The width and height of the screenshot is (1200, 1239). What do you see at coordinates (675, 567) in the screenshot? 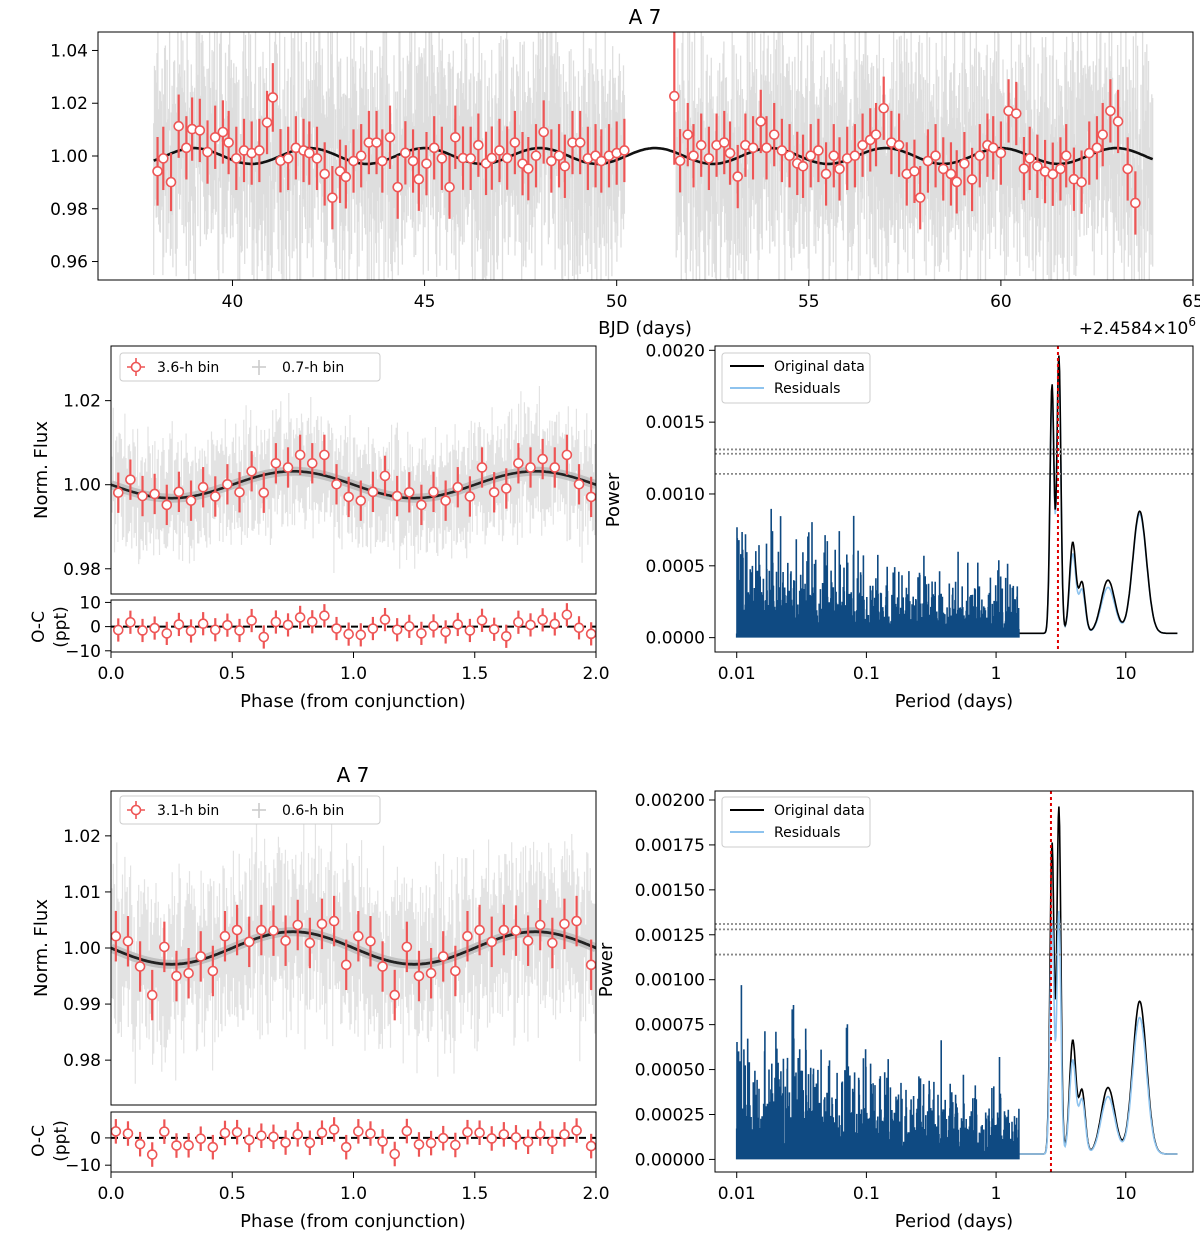
I see `periodogram-upper-y-tick-label: 0.0005` at bounding box center [675, 567].